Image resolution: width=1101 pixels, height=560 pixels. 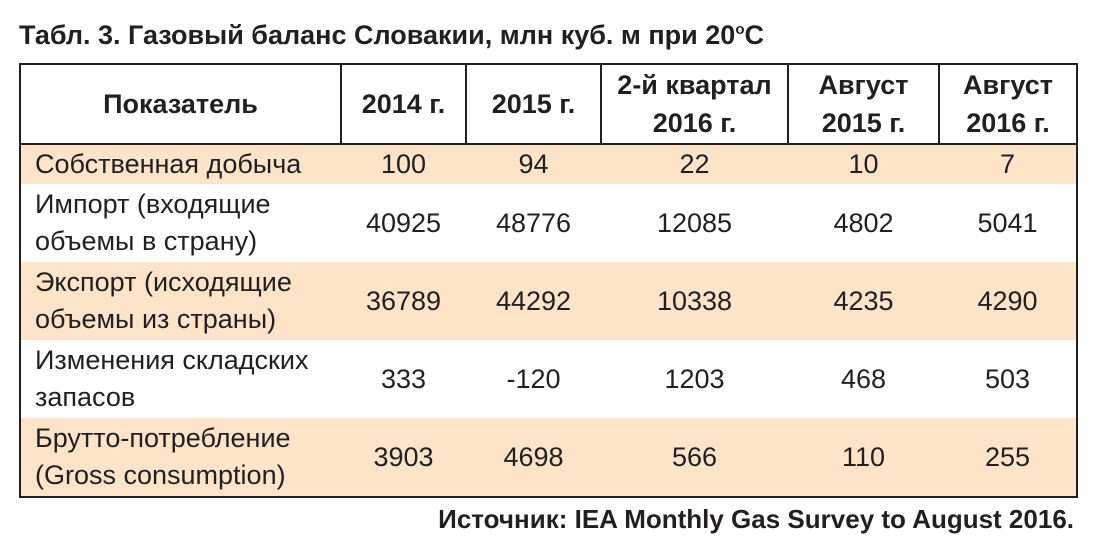 What do you see at coordinates (863, 222) in the screenshot?
I see `cell-value: 4802` at bounding box center [863, 222].